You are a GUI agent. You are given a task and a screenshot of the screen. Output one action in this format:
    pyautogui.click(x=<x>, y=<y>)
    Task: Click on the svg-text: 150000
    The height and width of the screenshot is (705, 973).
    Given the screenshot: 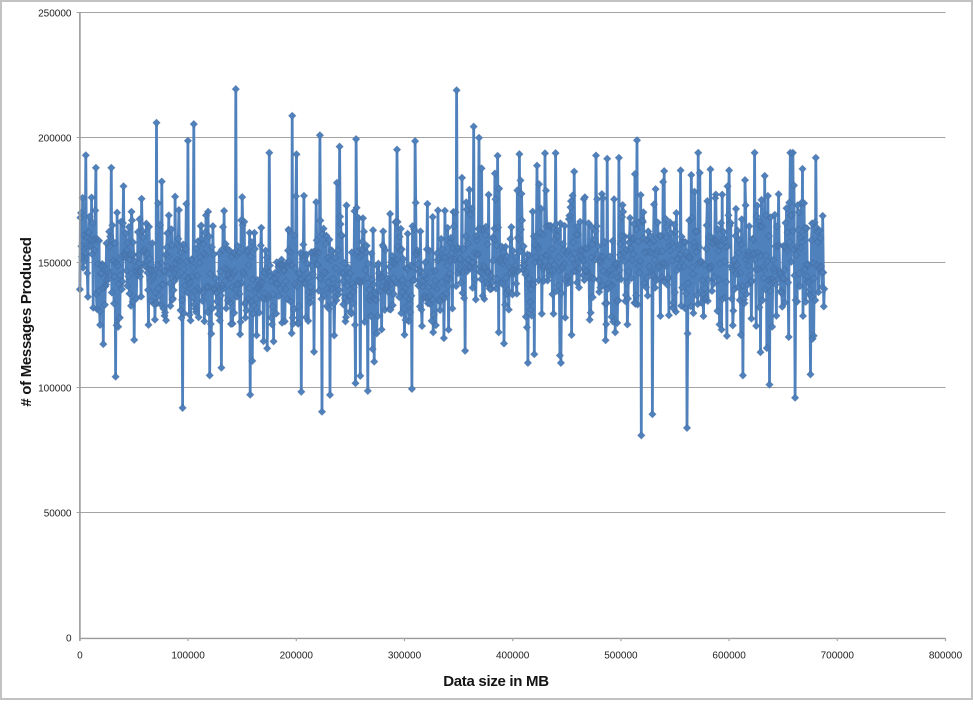 What is the action you would take?
    pyautogui.click(x=55, y=264)
    